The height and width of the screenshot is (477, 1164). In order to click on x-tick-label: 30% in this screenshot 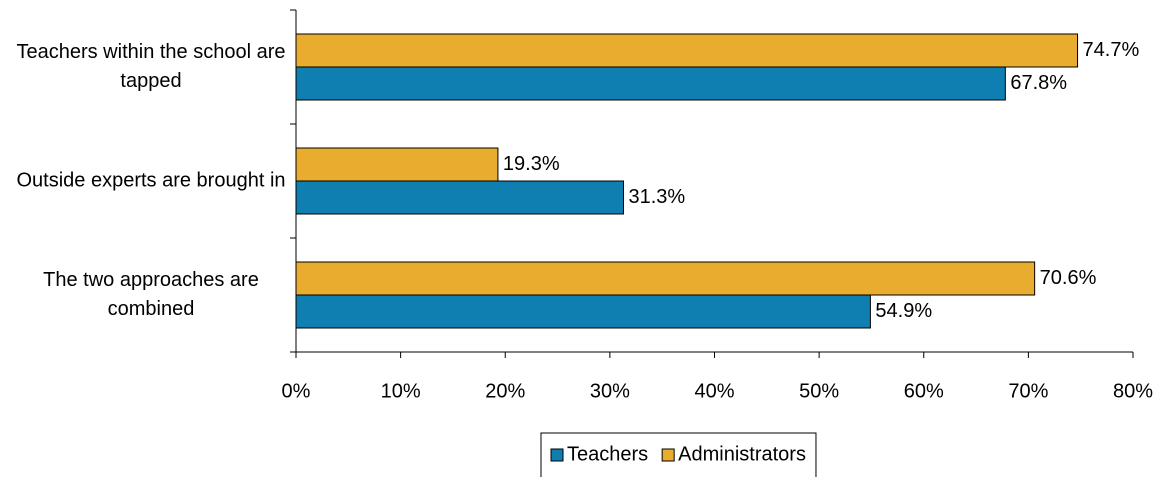, I will do `click(610, 391)`.